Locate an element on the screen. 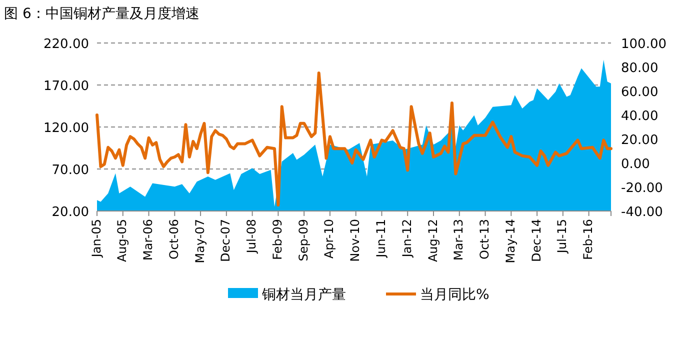 This screenshot has height=347, width=687. x-tick-label: Dec-07 is located at coordinates (225, 240).